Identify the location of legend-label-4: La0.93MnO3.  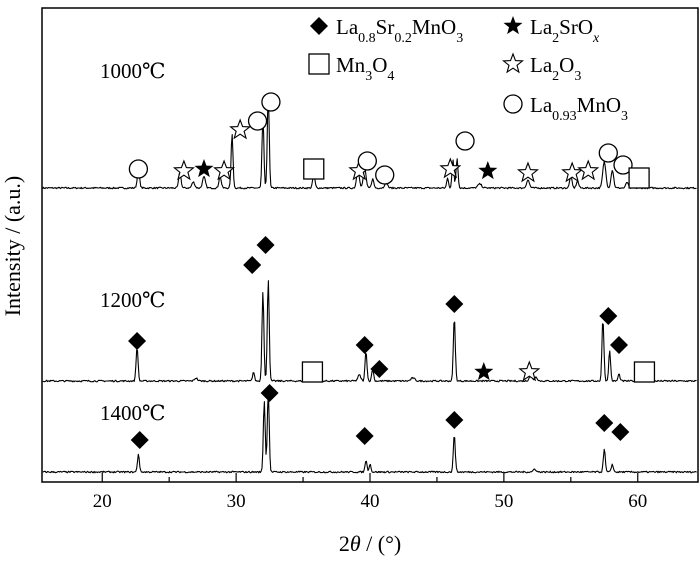
(579, 108).